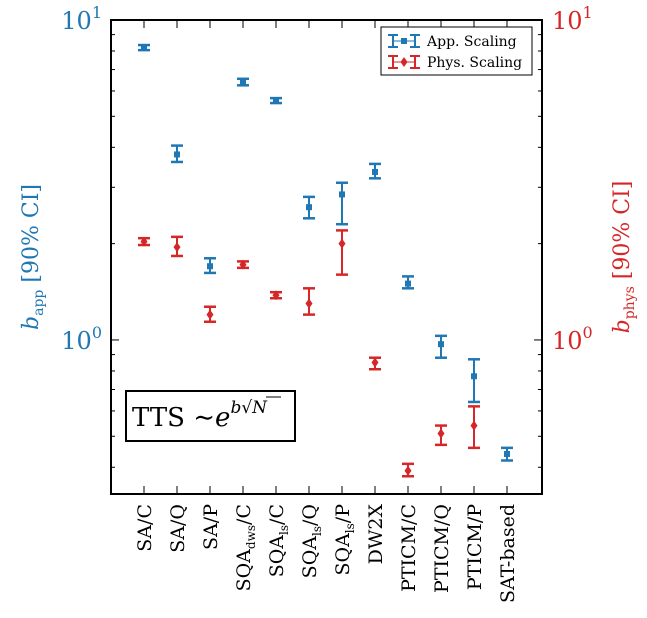 Image resolution: width=647 pixels, height=618 pixels. I want to click on x-tick-label: SAT-based, so click(508, 553).